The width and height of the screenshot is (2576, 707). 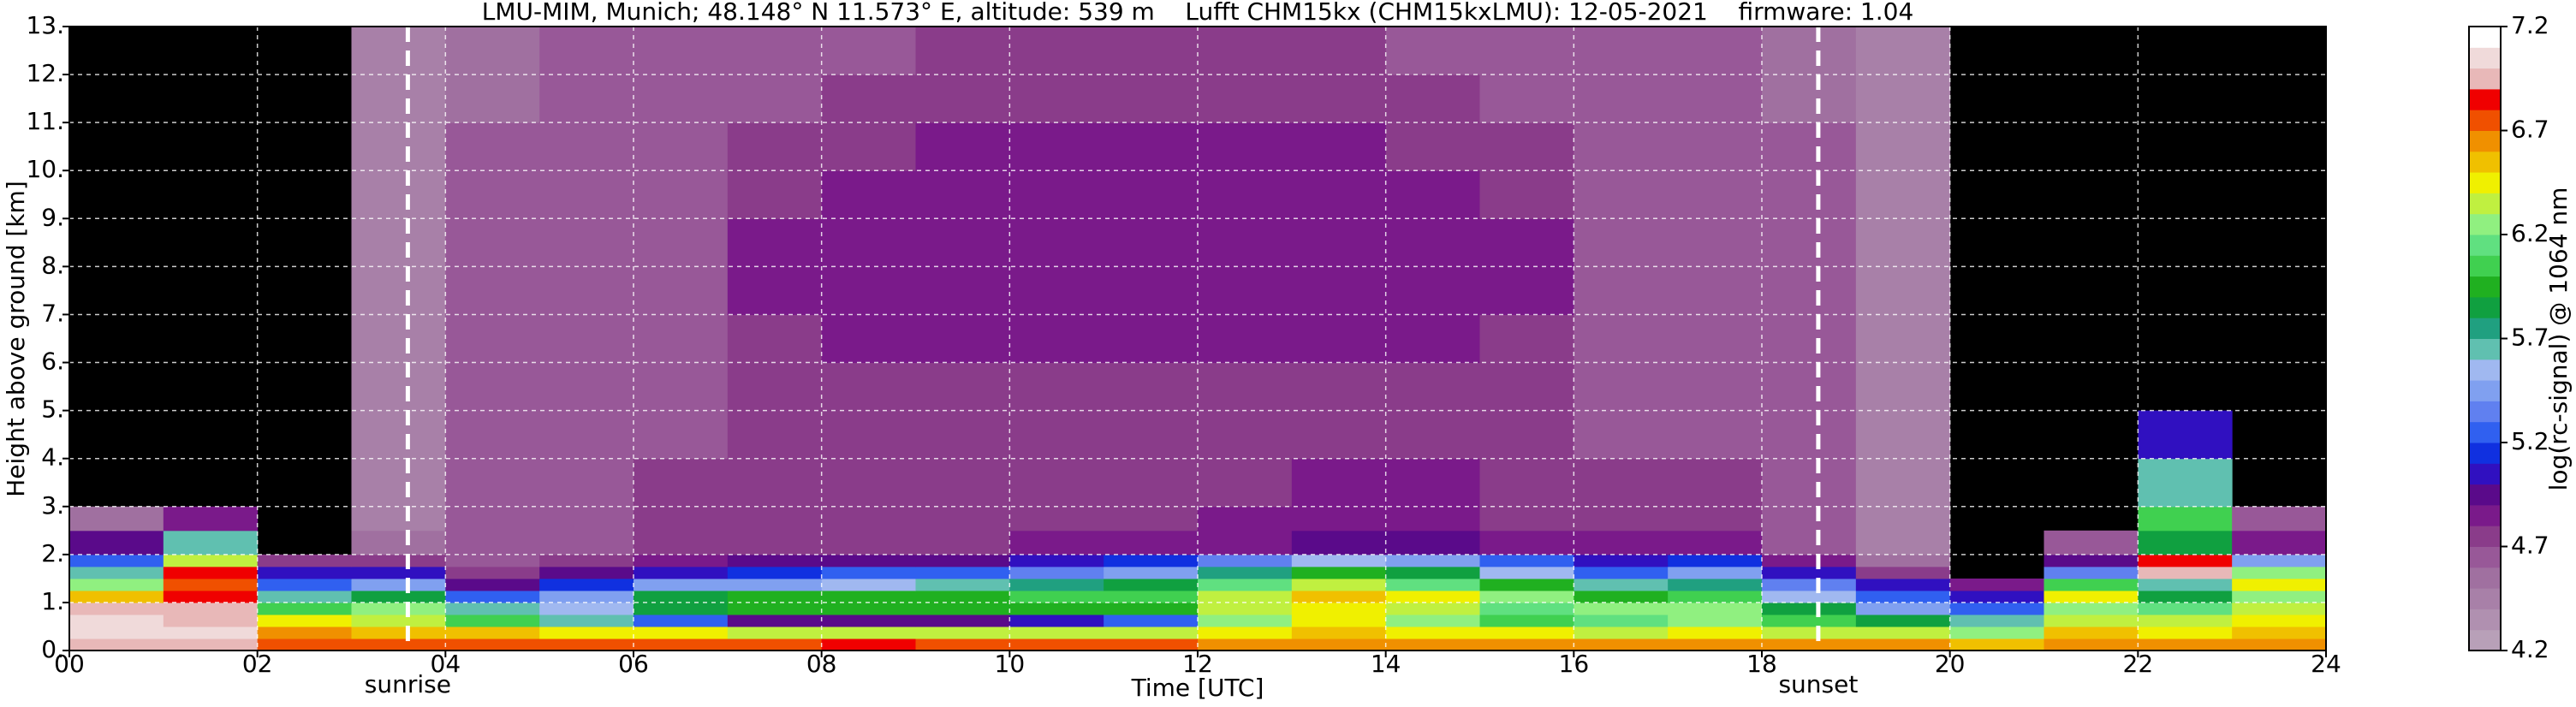 I want to click on colorbar-label: log(rc-signal) @ 1064 nm, so click(x=2558, y=339).